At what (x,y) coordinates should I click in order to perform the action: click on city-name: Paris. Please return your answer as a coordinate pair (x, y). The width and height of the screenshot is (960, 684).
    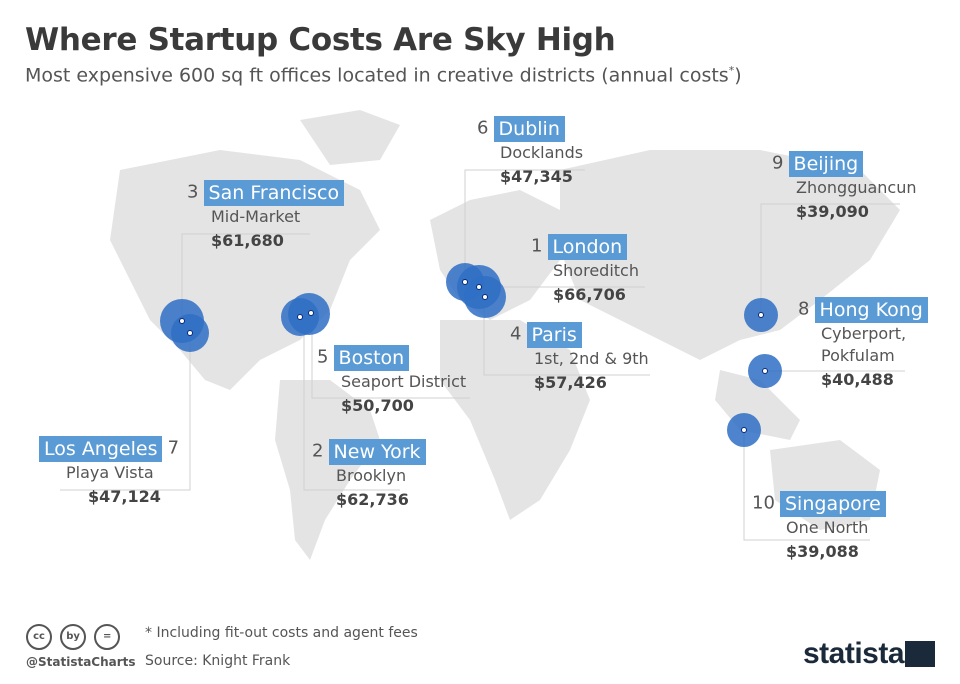
    Looking at the image, I should click on (554, 335).